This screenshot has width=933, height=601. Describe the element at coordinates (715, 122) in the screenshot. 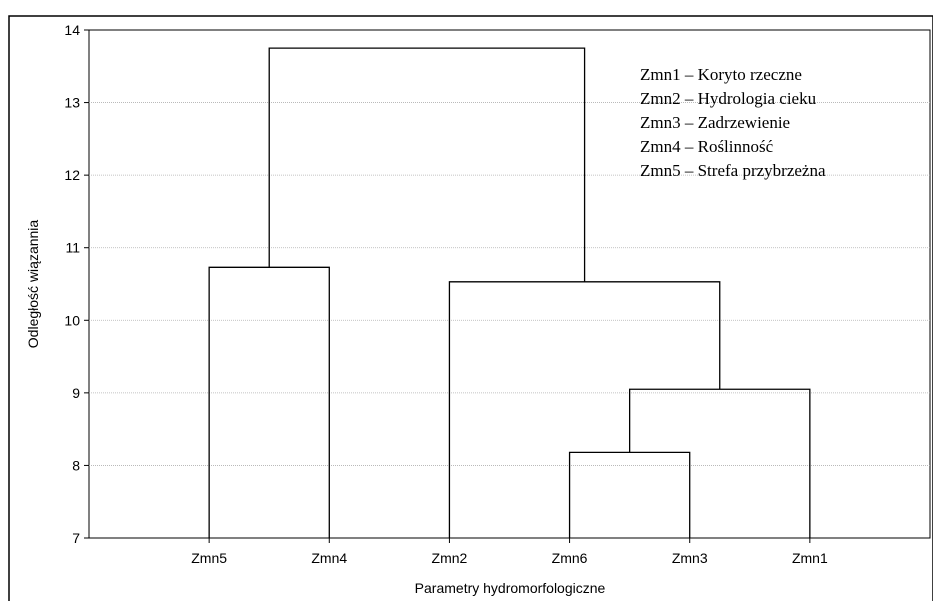

I see `legend-item-3: Zmn3 – Zadrzewienie` at that location.